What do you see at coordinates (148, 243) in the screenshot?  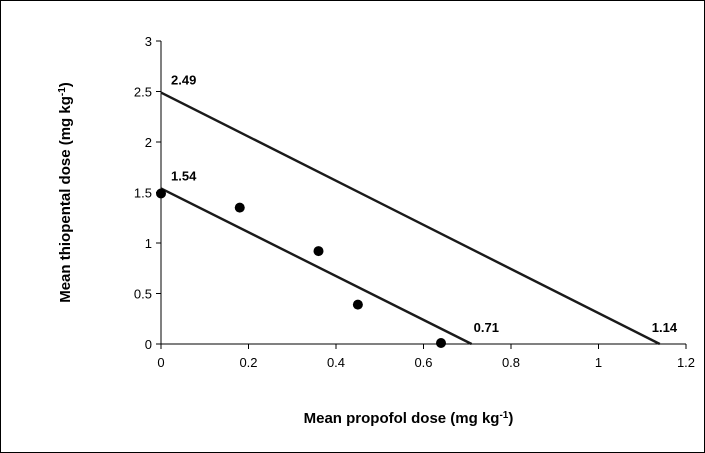 I see `y-tick-label: 1` at bounding box center [148, 243].